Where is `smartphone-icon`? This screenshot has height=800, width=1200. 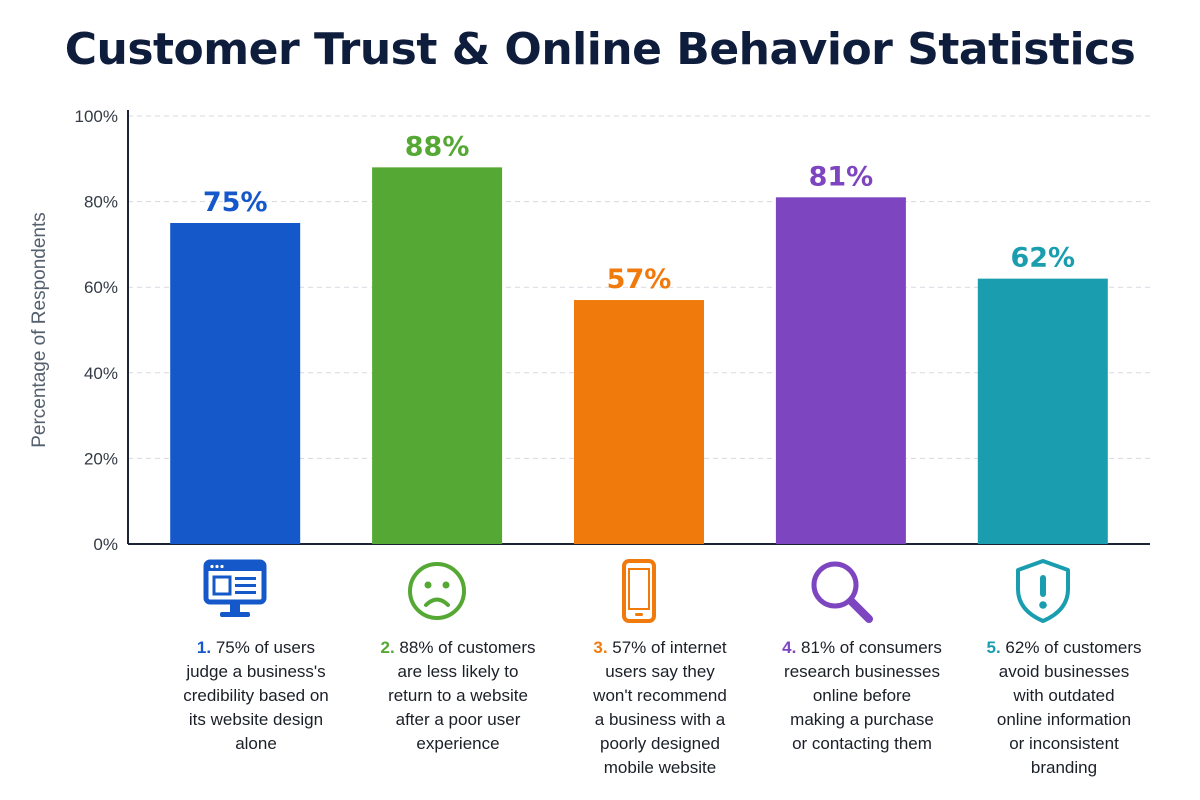 smartphone-icon is located at coordinates (639, 591).